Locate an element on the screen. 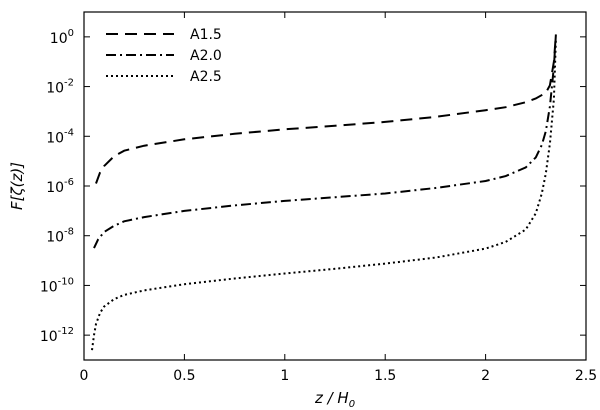  y-tick-label-0: 10⁰ is located at coordinates (62, 37).